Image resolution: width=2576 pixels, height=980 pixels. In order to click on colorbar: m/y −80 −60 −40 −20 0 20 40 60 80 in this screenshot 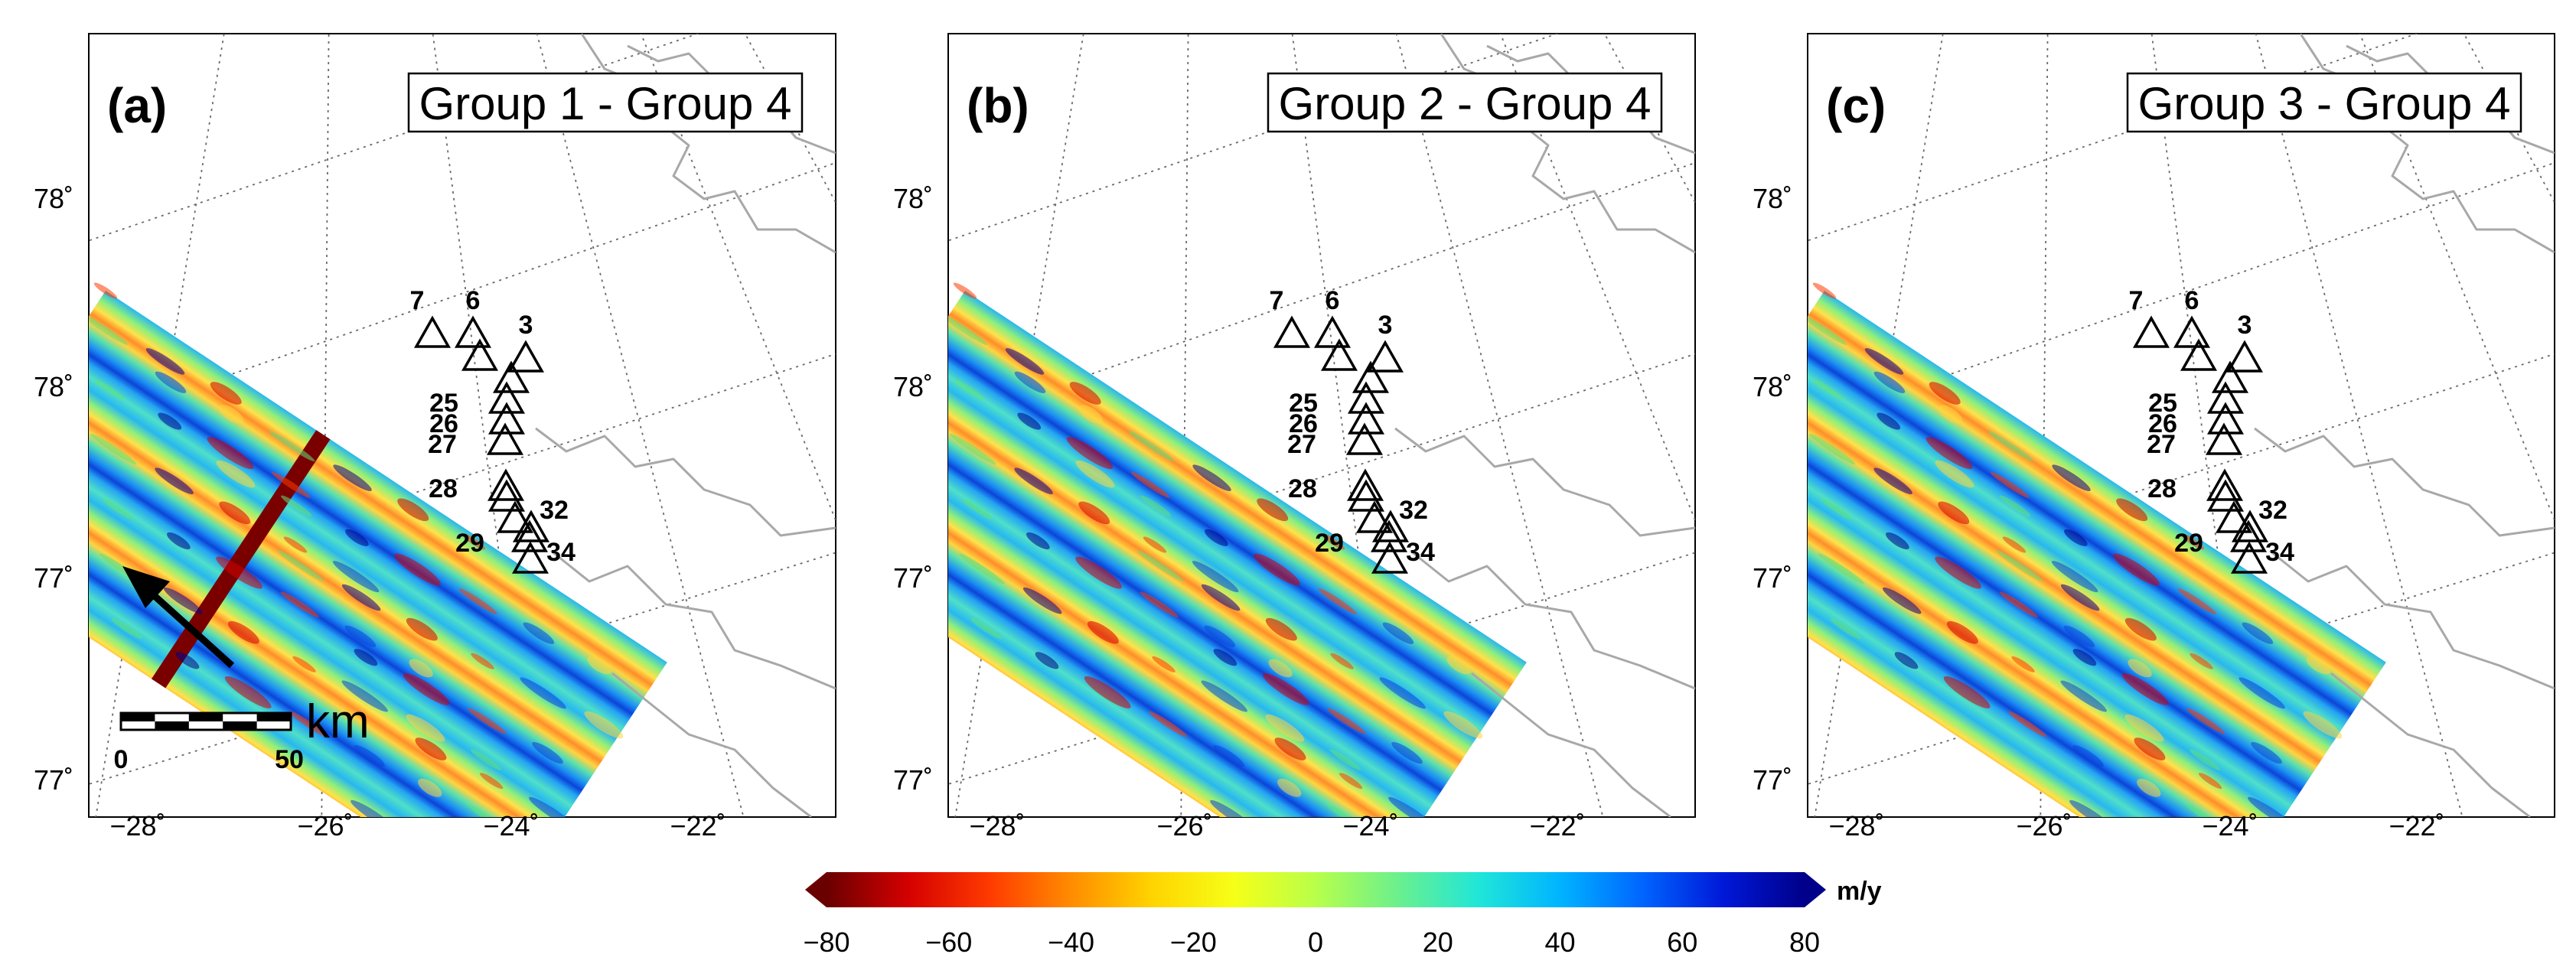, I will do `click(1342, 915)`.